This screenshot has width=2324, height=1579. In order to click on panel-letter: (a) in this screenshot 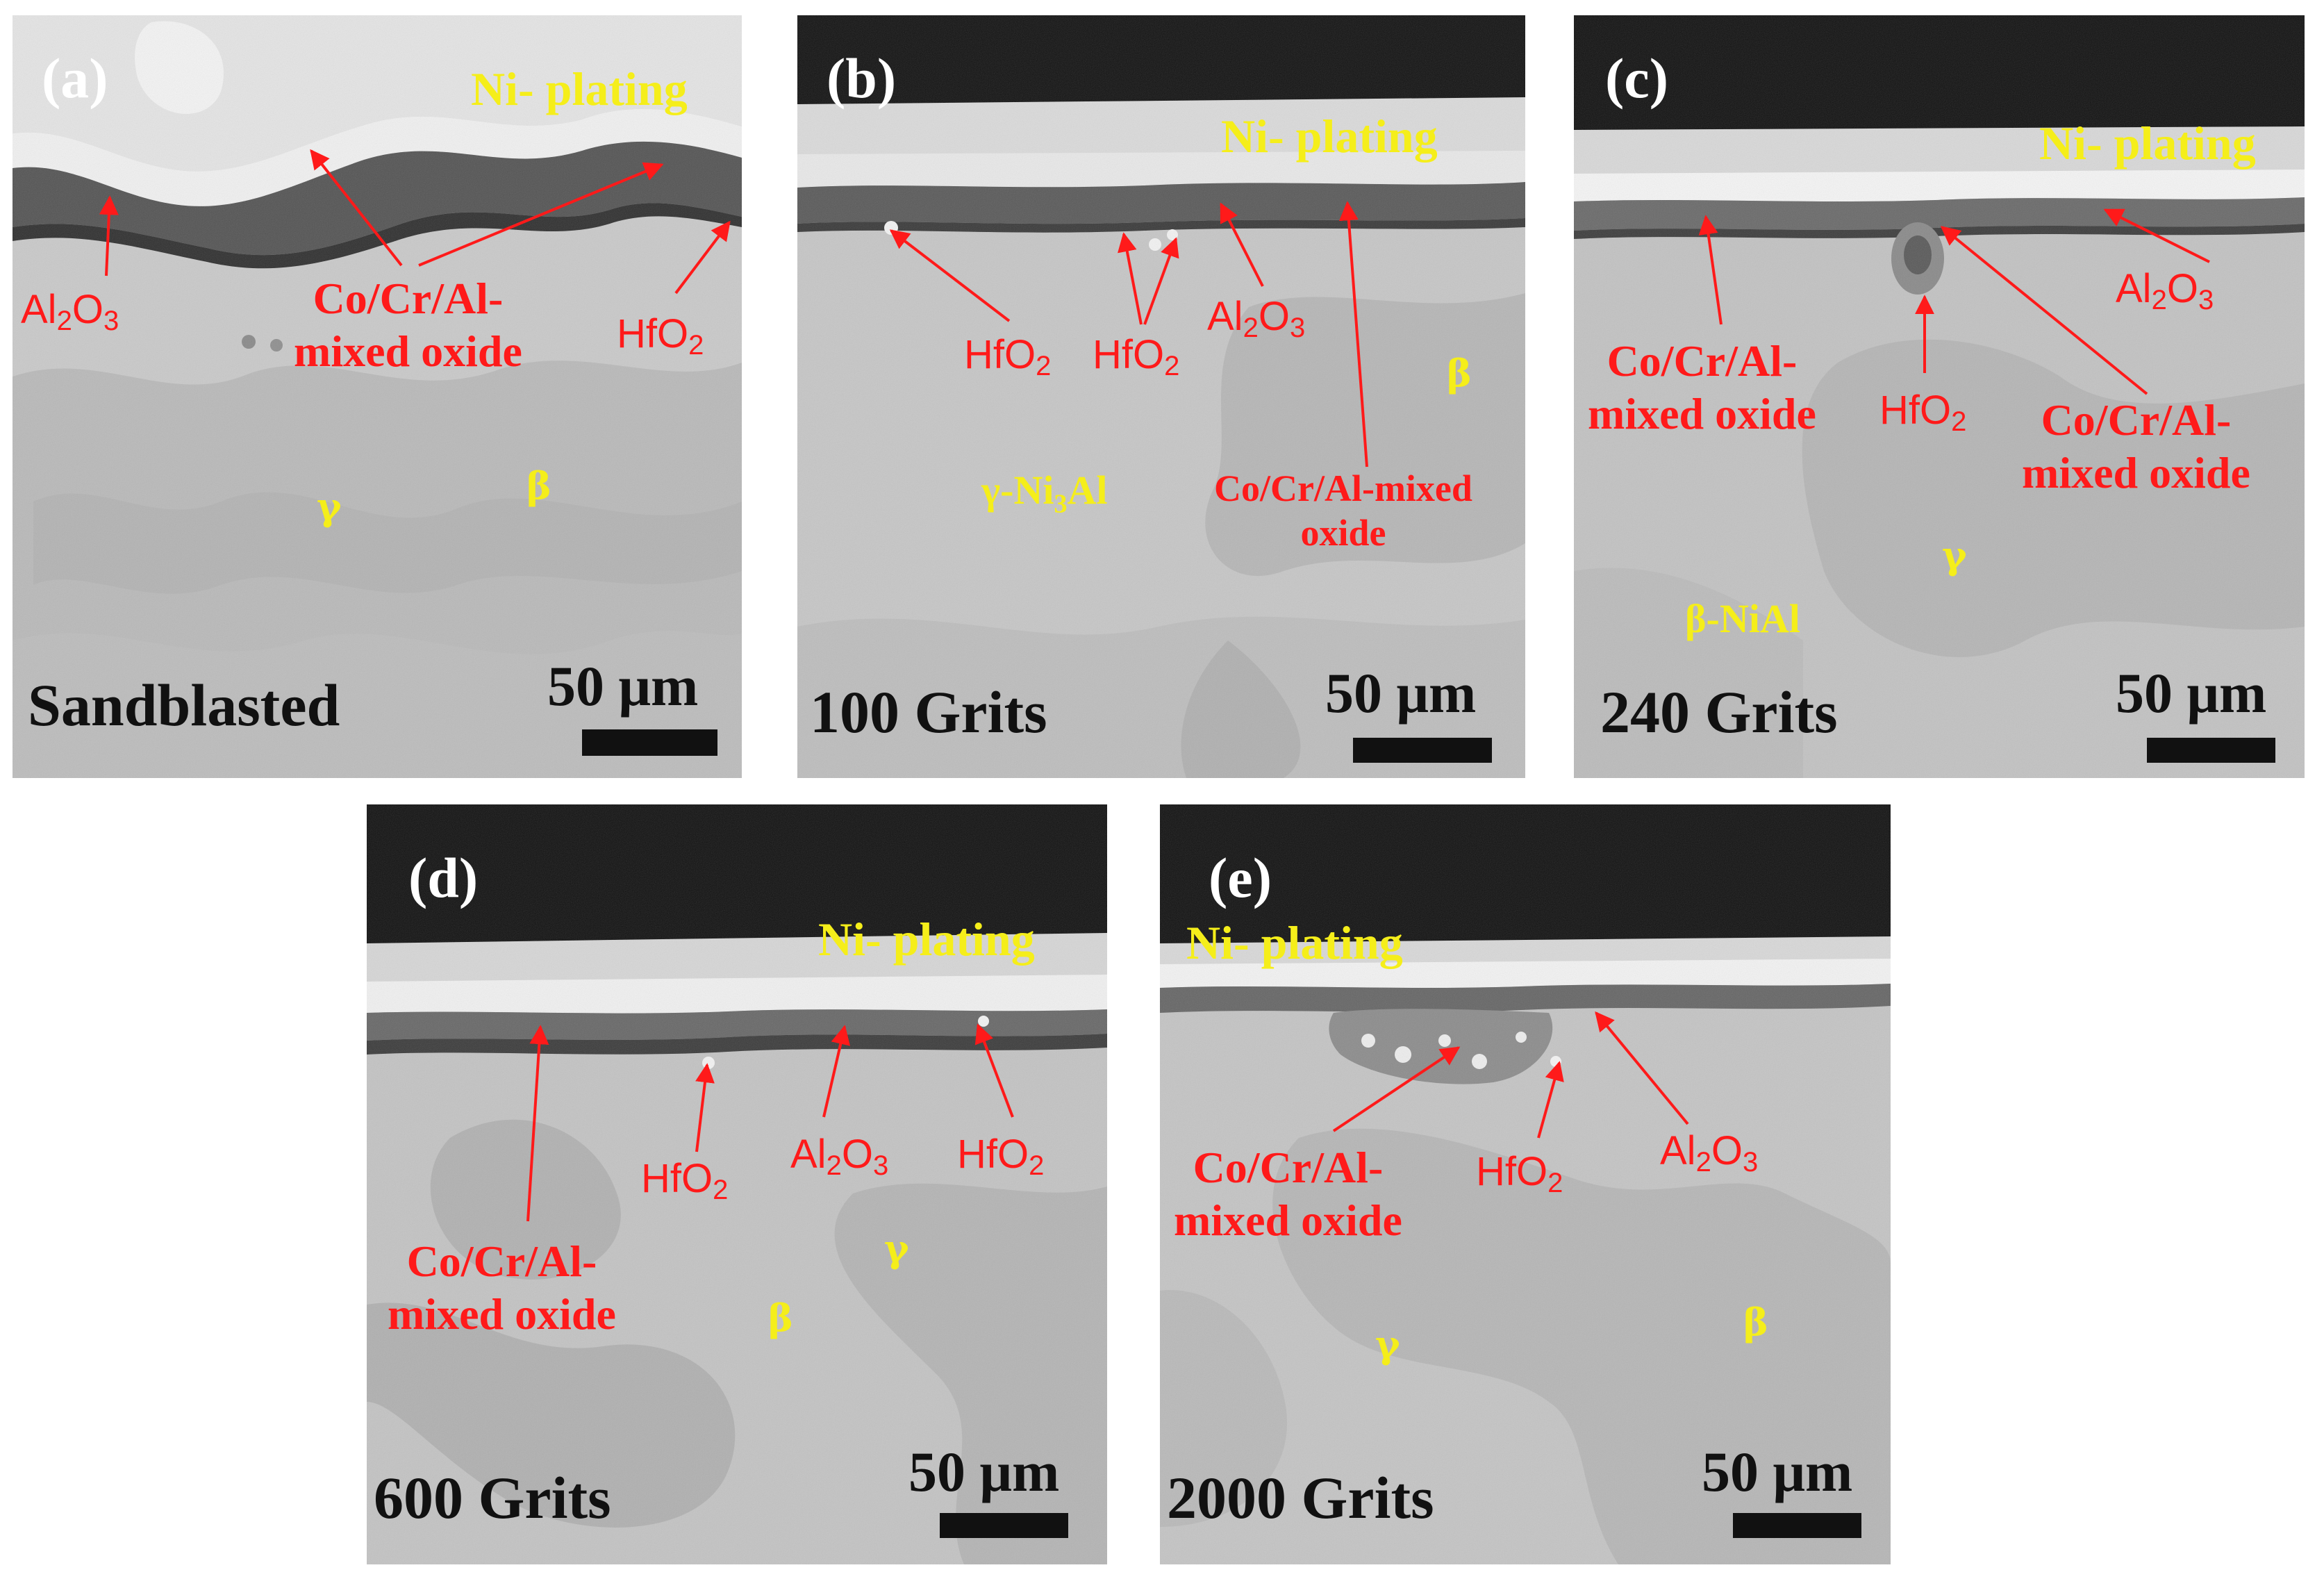, I will do `click(75, 78)`.